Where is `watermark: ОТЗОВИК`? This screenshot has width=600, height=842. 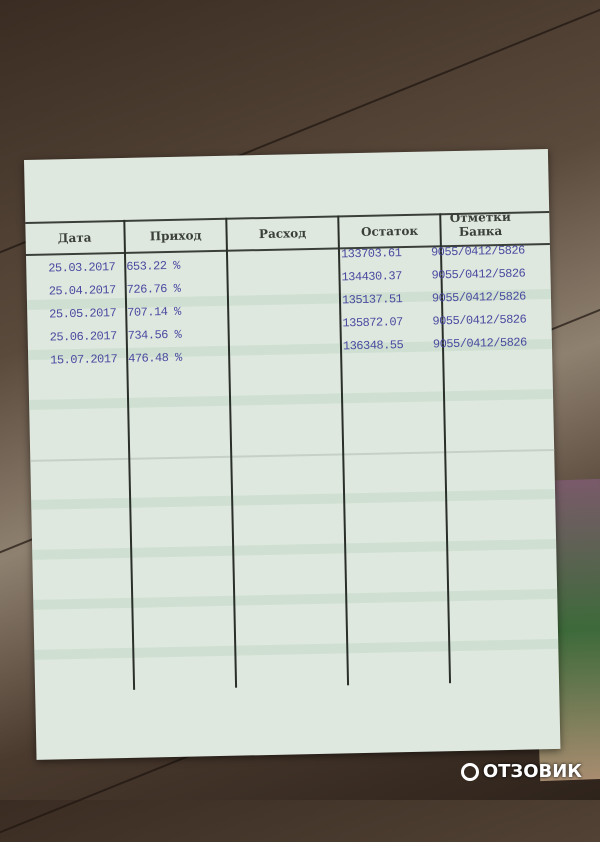 watermark: ОТЗОВИК is located at coordinates (521, 771).